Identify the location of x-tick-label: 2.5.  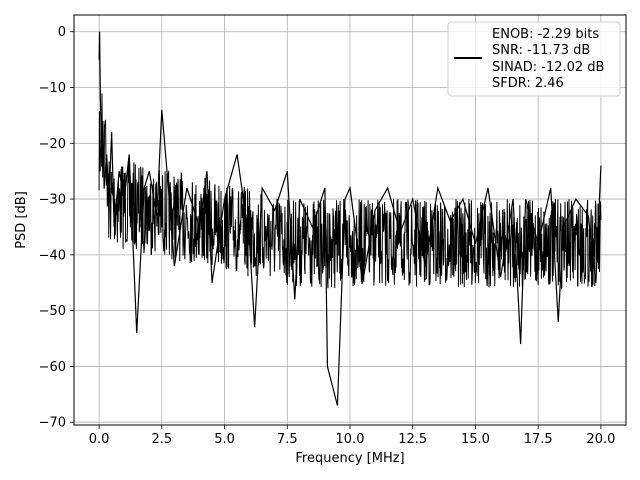
(161, 439).